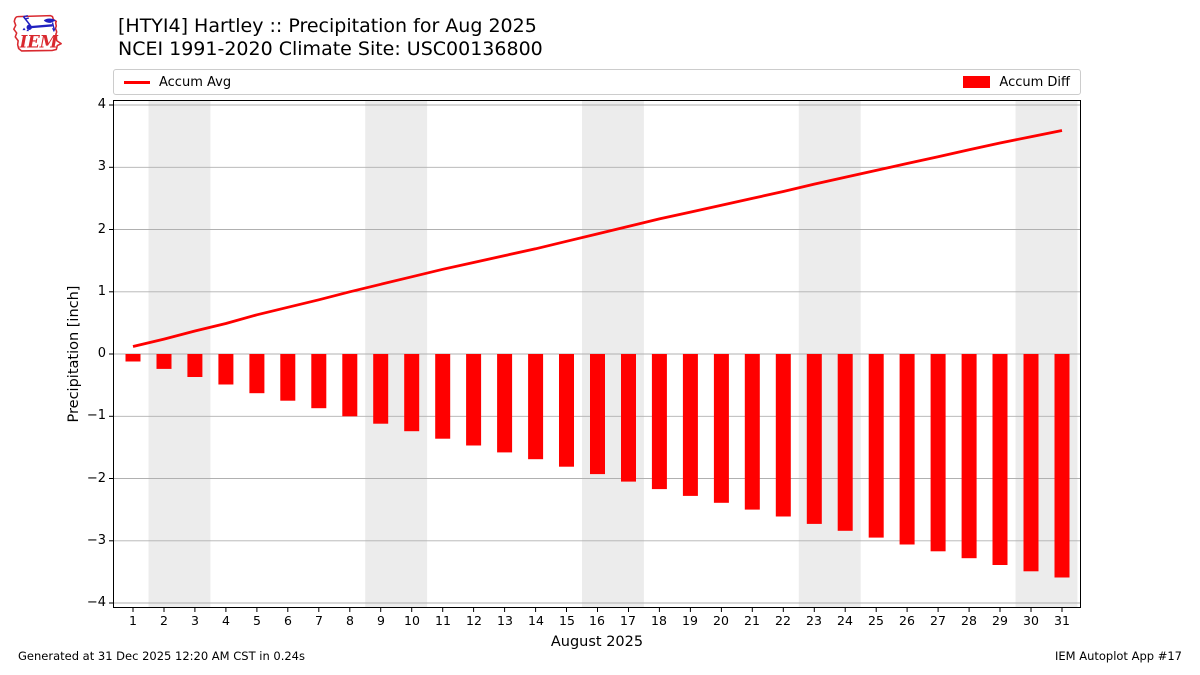 This screenshot has width=1200, height=675. Describe the element at coordinates (628, 620) in the screenshot. I see `x-tick-label-17: 17` at that location.